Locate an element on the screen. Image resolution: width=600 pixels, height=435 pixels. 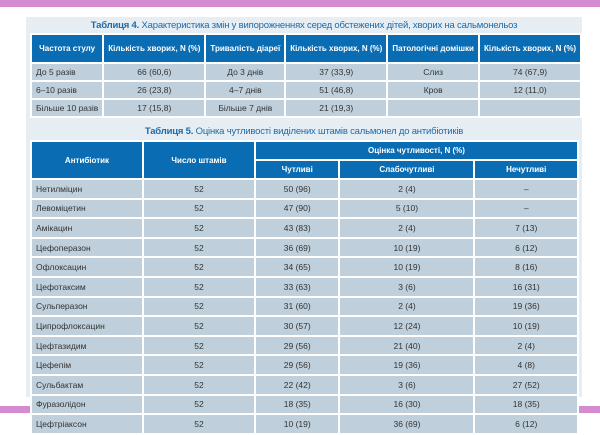
table-cell: 26 (23,8) is located at coordinates (154, 90).